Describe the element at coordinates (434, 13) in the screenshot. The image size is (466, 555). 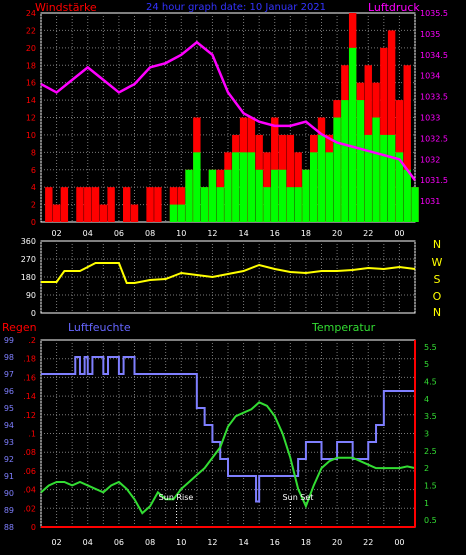
I see `pressure-tick-label: 1035.5` at that location.